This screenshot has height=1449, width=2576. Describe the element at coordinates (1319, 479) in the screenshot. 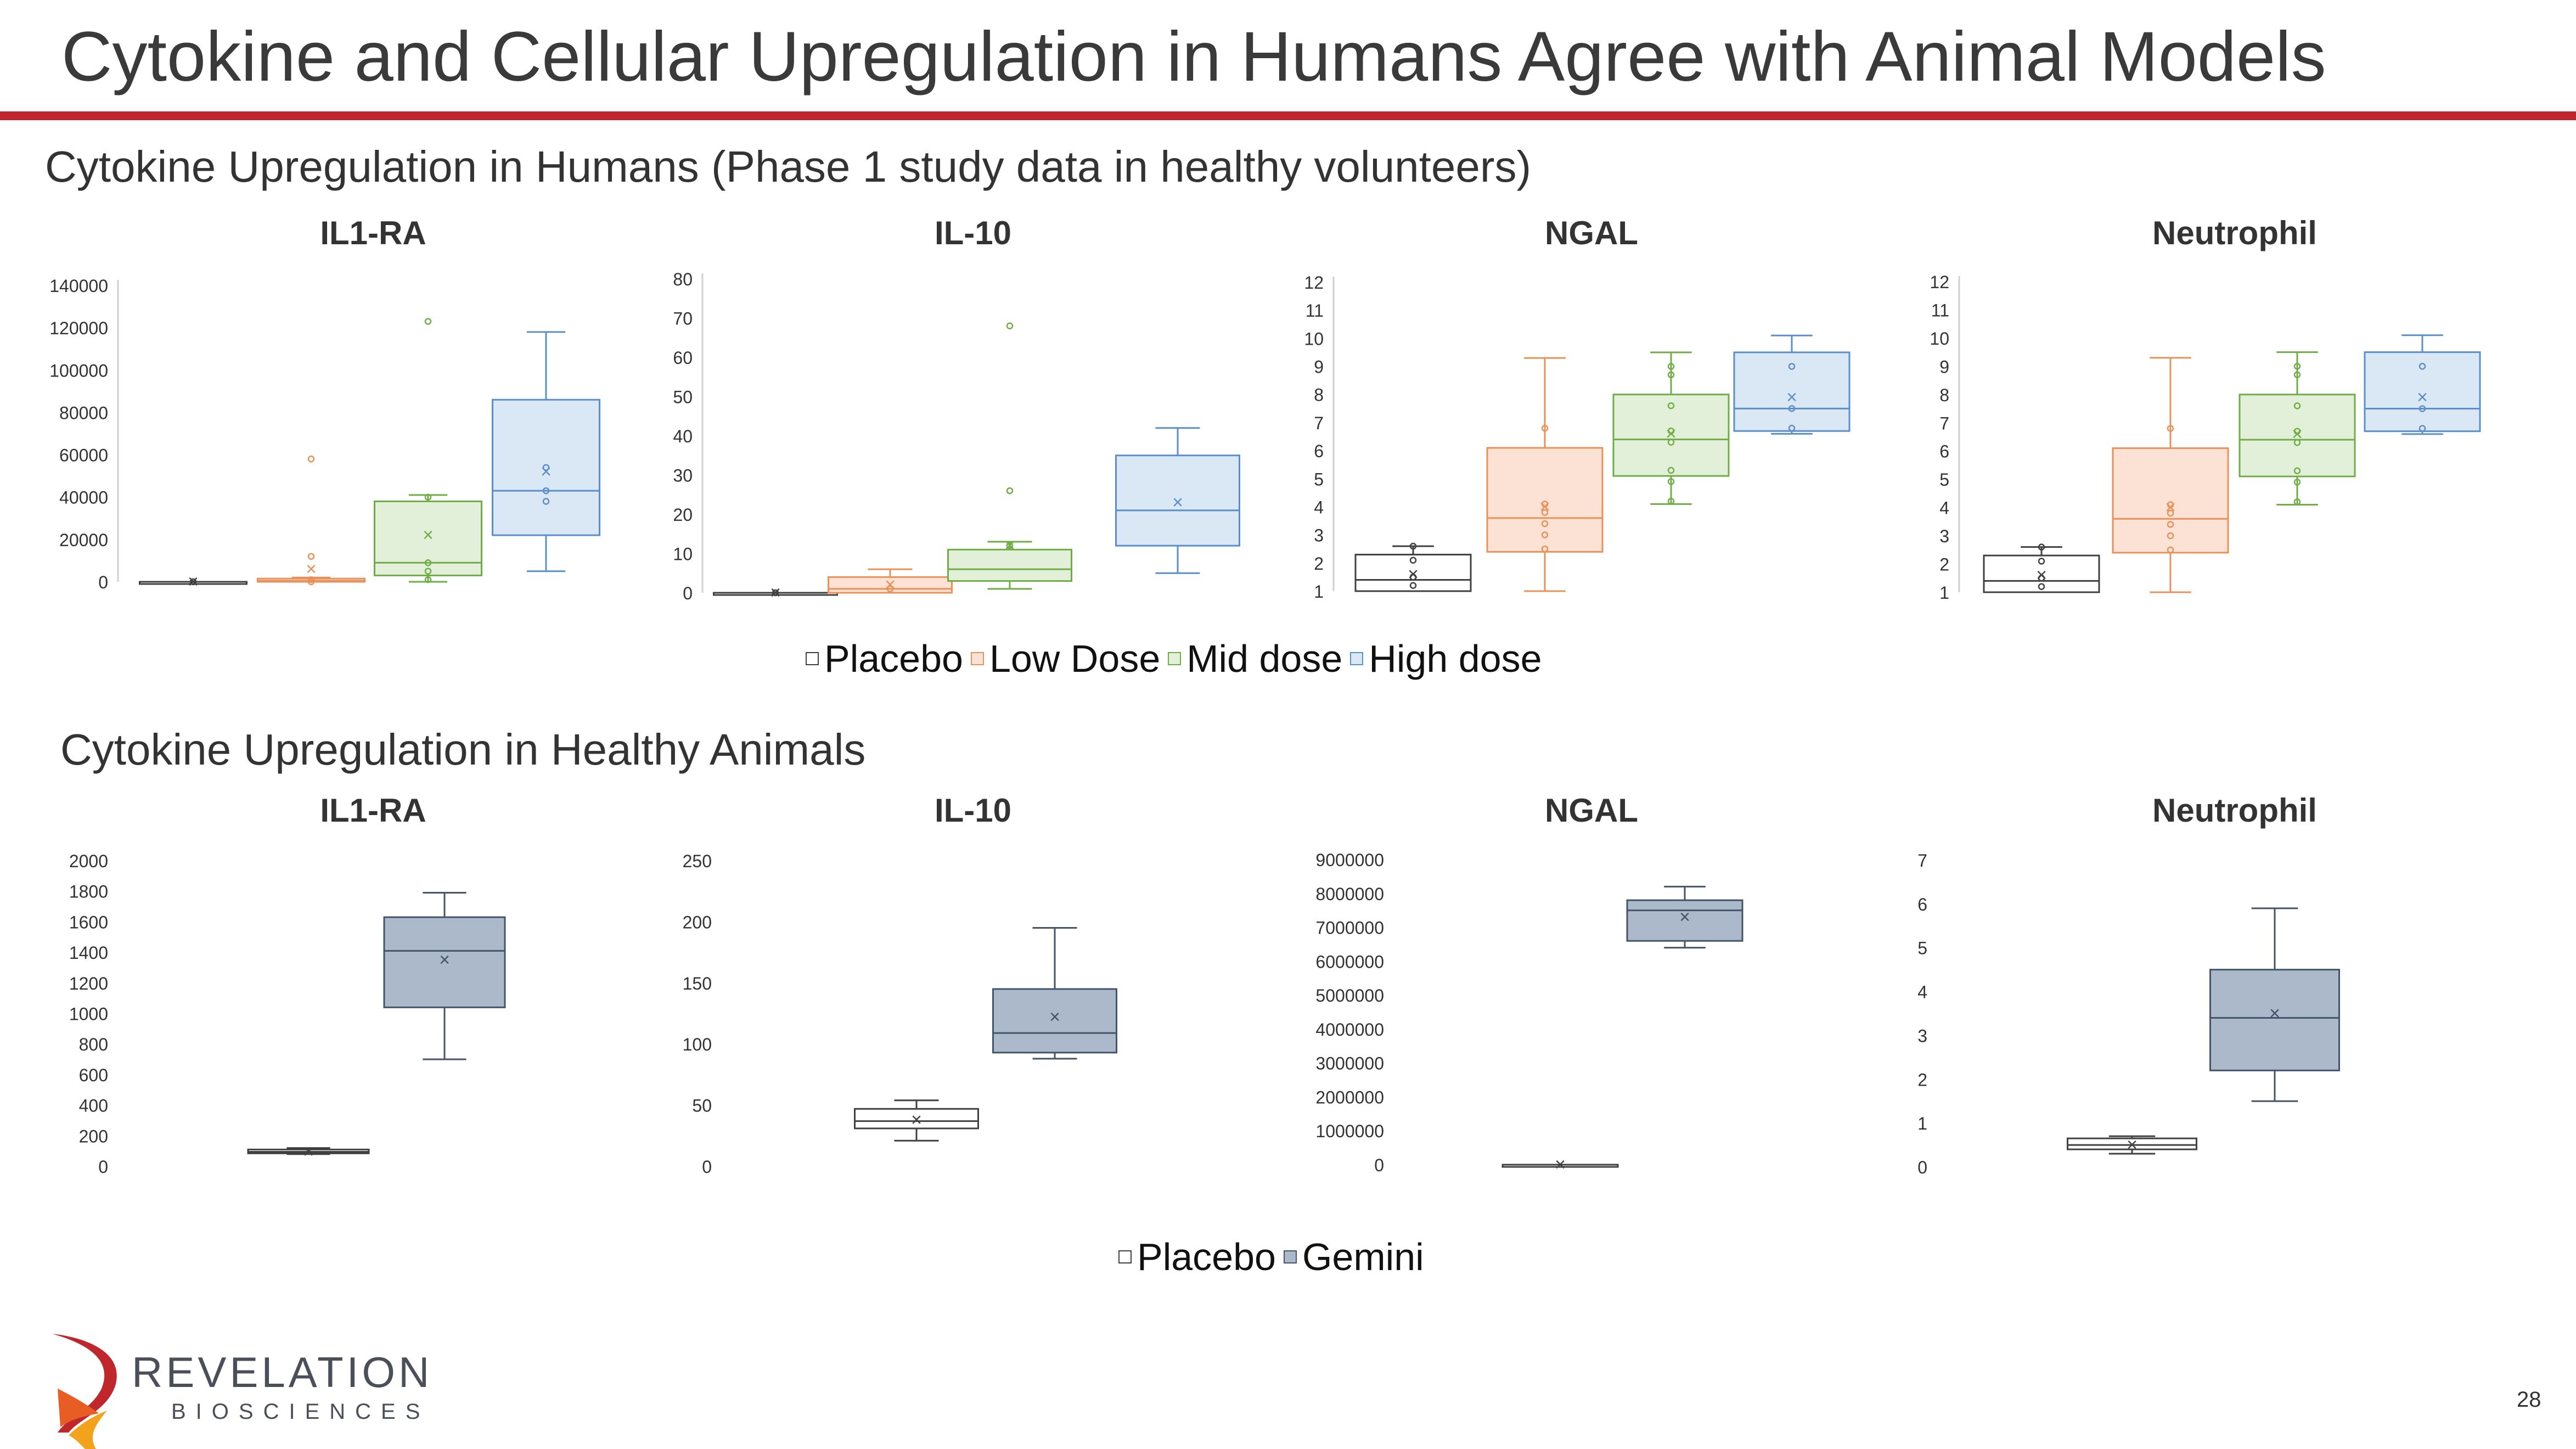

I see `y-tick-label: 5` at that location.